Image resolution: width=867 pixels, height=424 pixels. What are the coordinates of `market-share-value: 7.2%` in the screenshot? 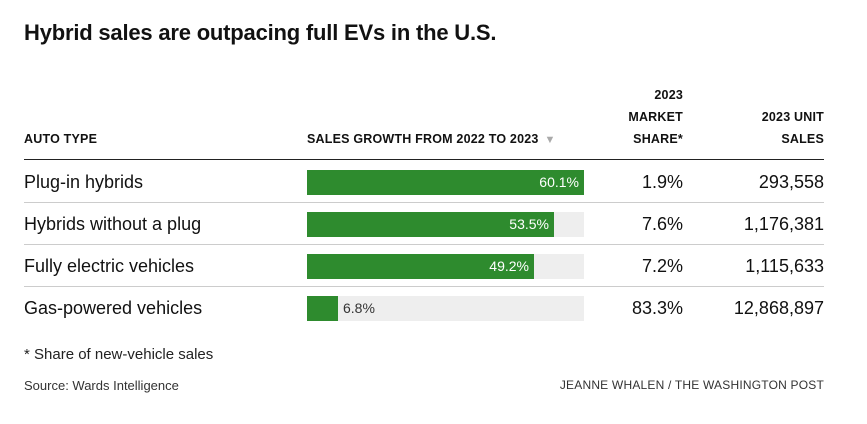 It's located at (662, 266).